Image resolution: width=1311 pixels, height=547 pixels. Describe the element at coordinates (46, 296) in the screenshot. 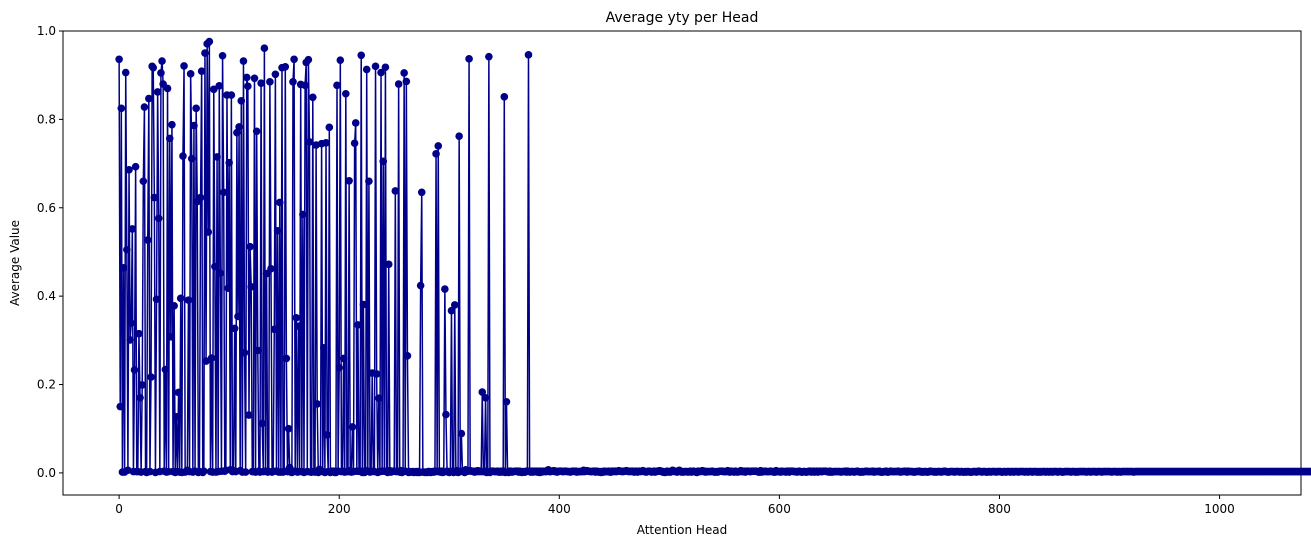

I see `y-tick-label: 0.4` at that location.